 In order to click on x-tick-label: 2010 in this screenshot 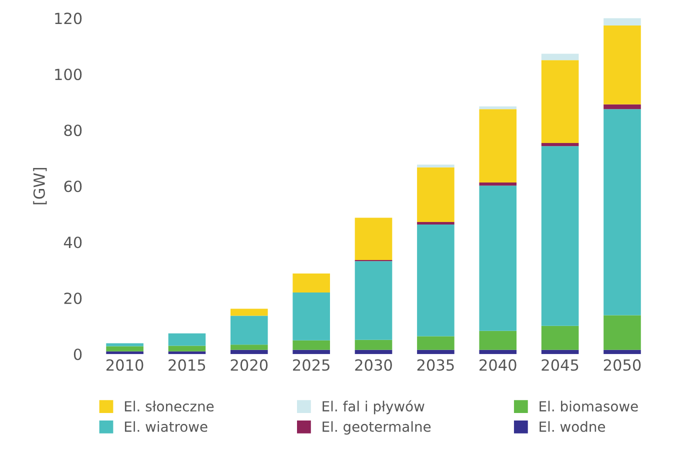, I will do `click(125, 365)`.